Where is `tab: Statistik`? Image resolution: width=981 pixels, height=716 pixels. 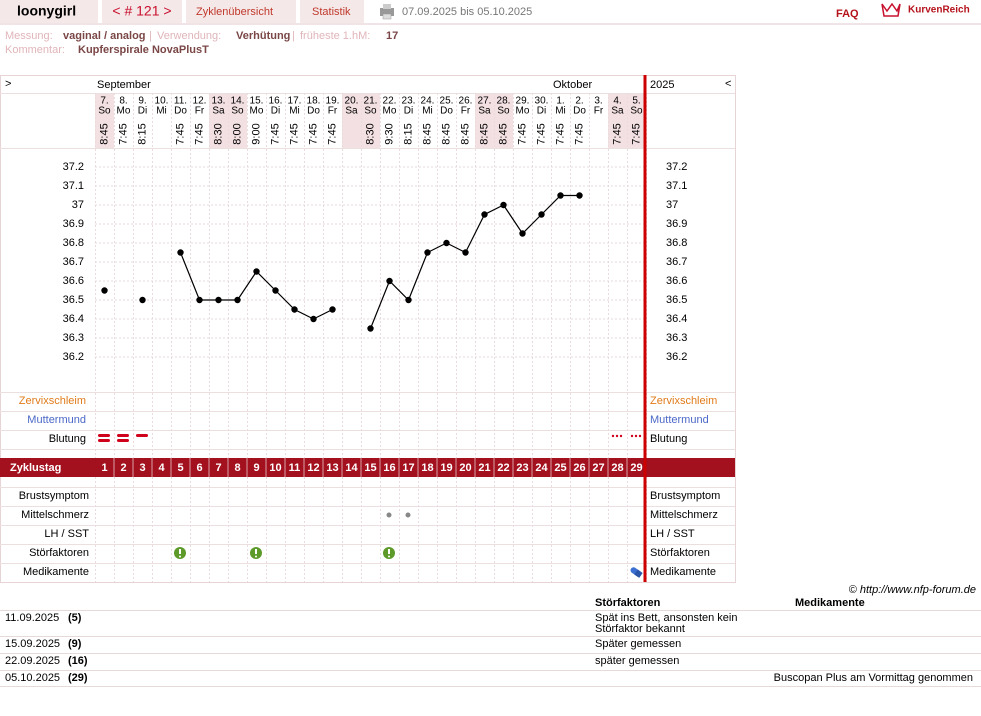
tab: Statistik is located at coordinates (331, 12).